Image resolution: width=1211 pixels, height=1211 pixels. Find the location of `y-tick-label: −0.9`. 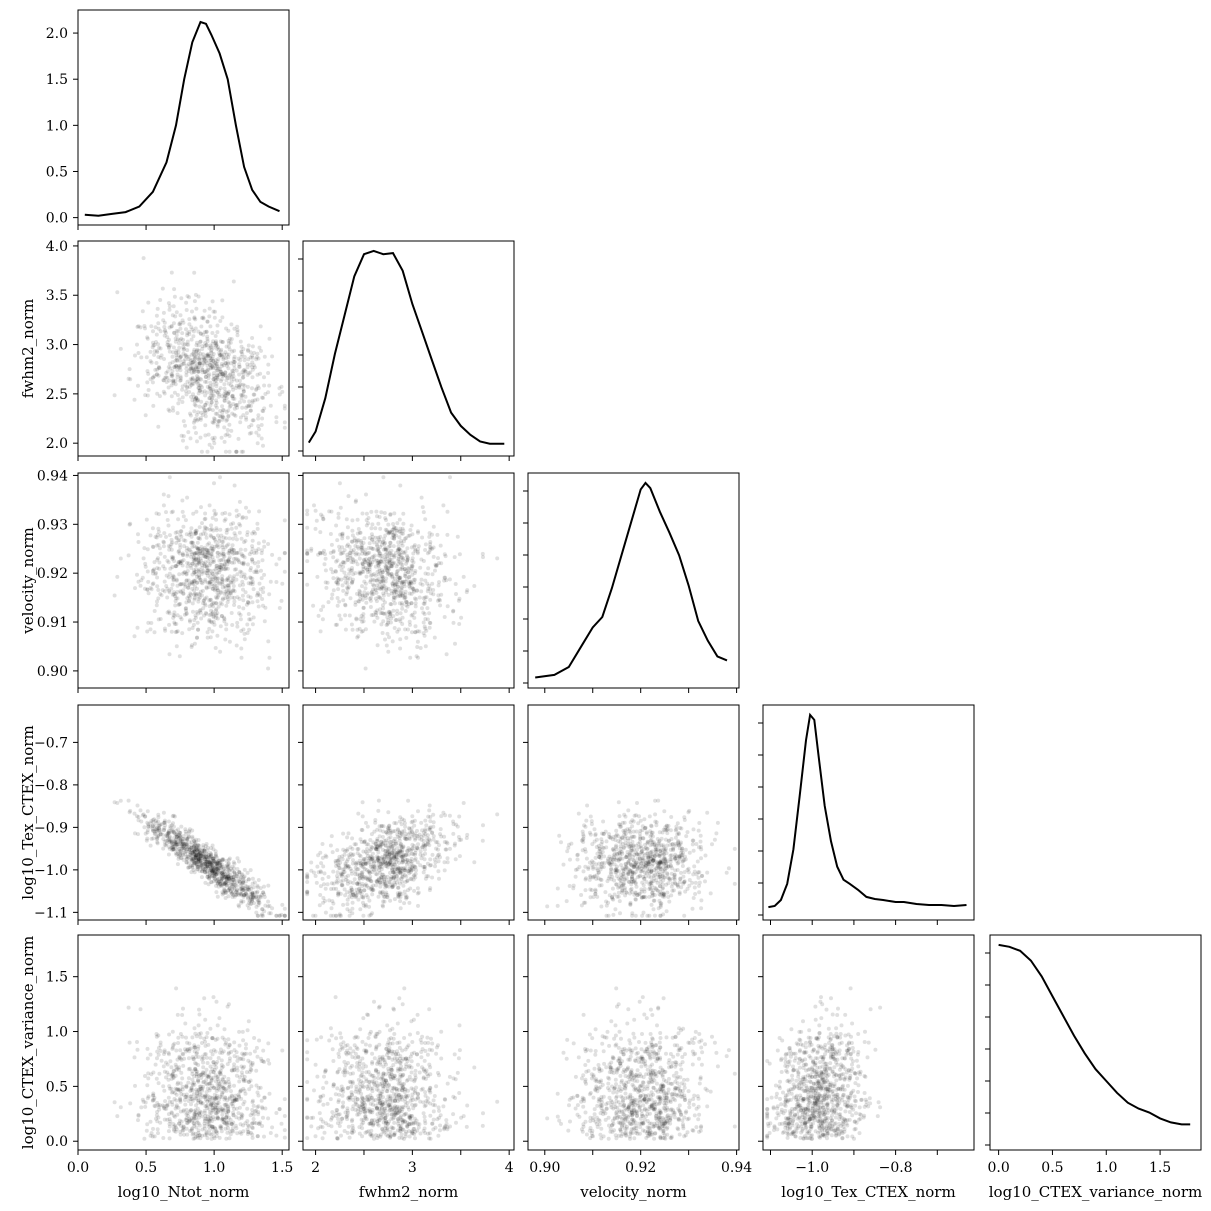

y-tick-label: −0.9 is located at coordinates (51, 828).